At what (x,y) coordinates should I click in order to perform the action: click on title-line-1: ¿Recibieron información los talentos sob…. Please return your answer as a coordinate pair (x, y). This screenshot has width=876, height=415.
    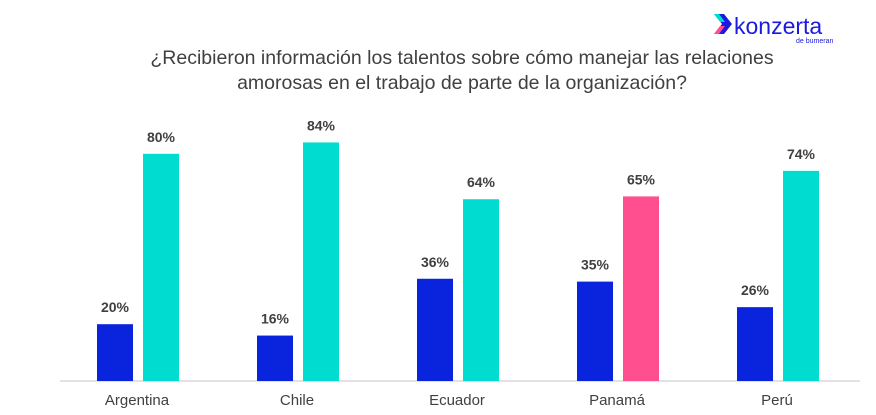
    Looking at the image, I should click on (462, 58).